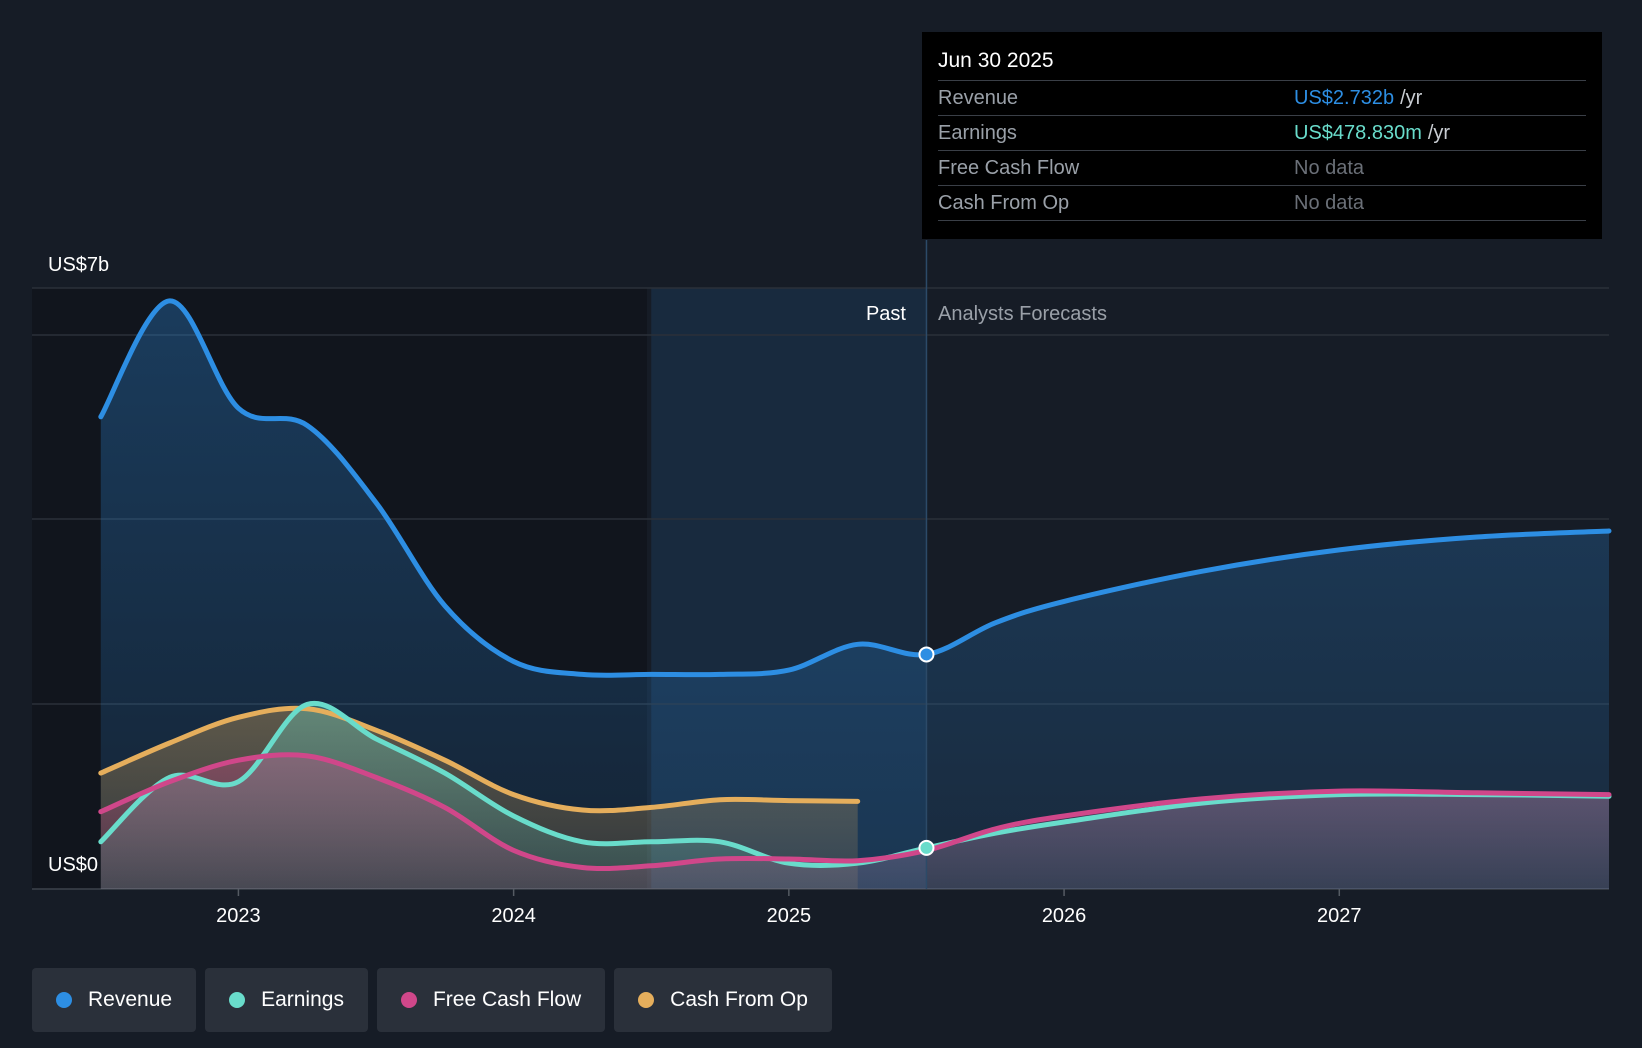 This screenshot has height=1048, width=1642. I want to click on legend-item-free-cash-flow: Free Cash Flow, so click(491, 1000).